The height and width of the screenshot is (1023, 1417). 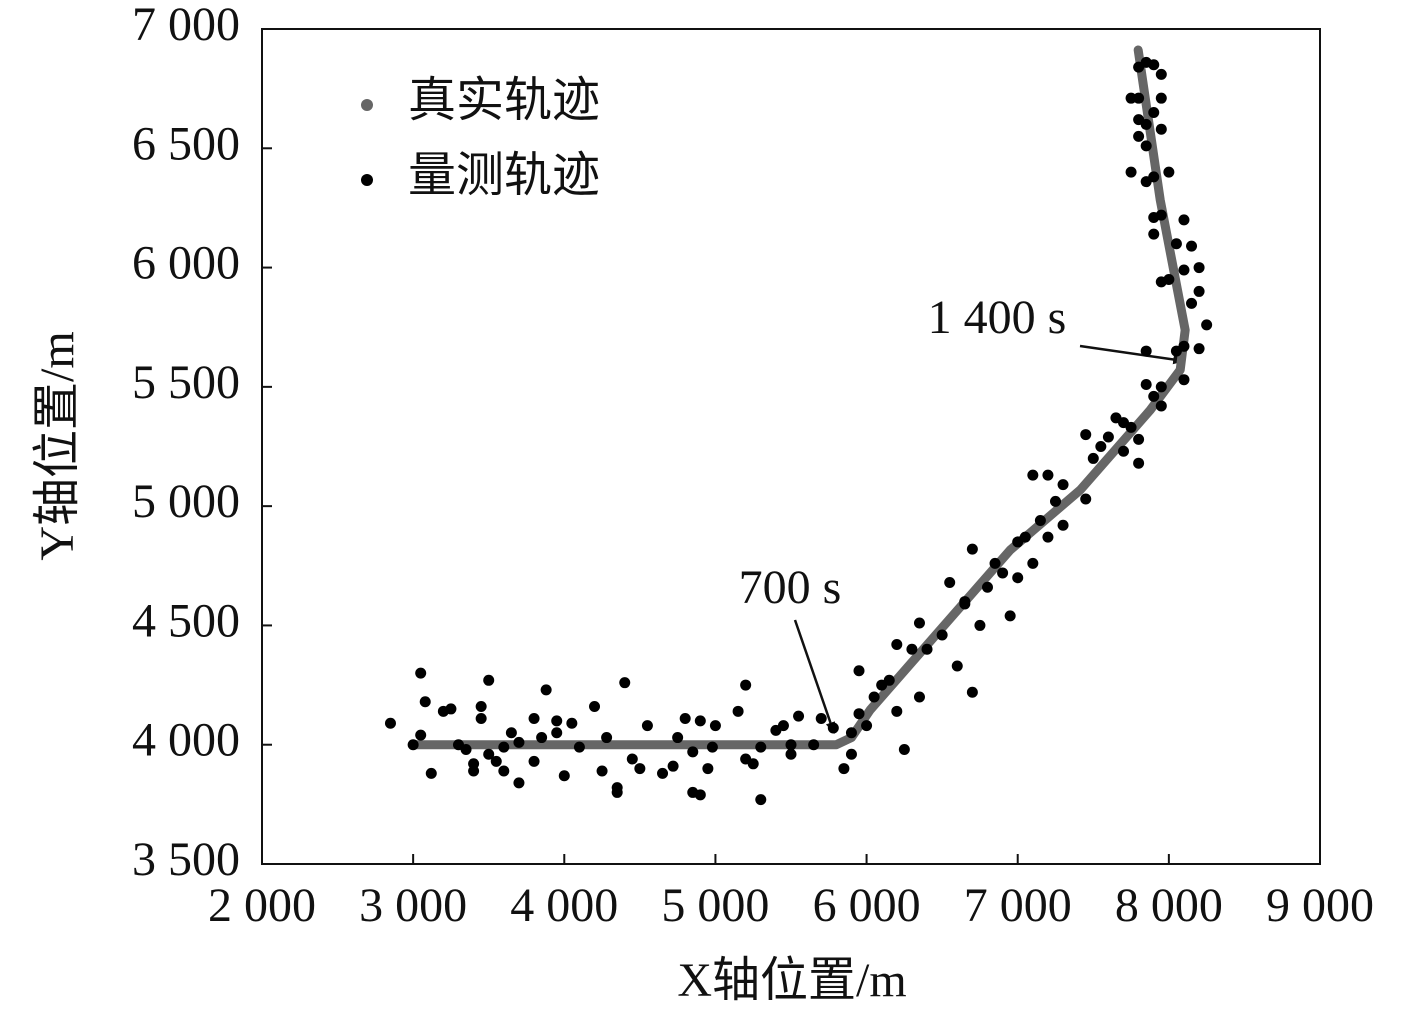 What do you see at coordinates (1320, 905) in the screenshot?
I see `x-tick-label: 9 000` at bounding box center [1320, 905].